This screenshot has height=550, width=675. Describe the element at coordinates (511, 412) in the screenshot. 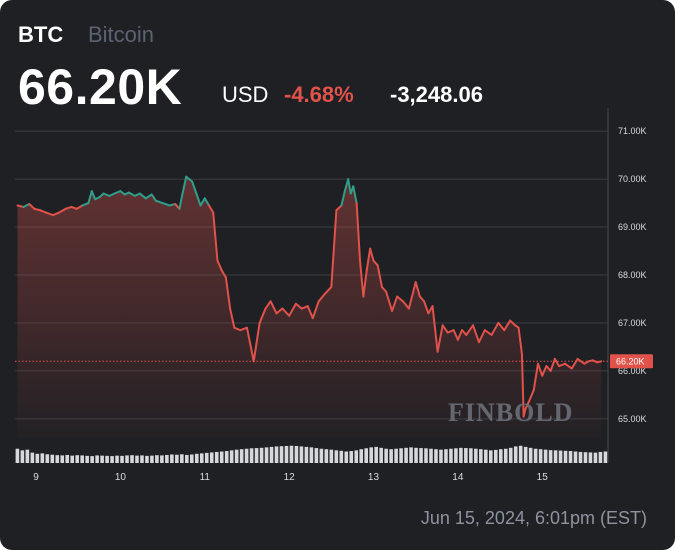

I see `watermark: FINBOLD` at that location.